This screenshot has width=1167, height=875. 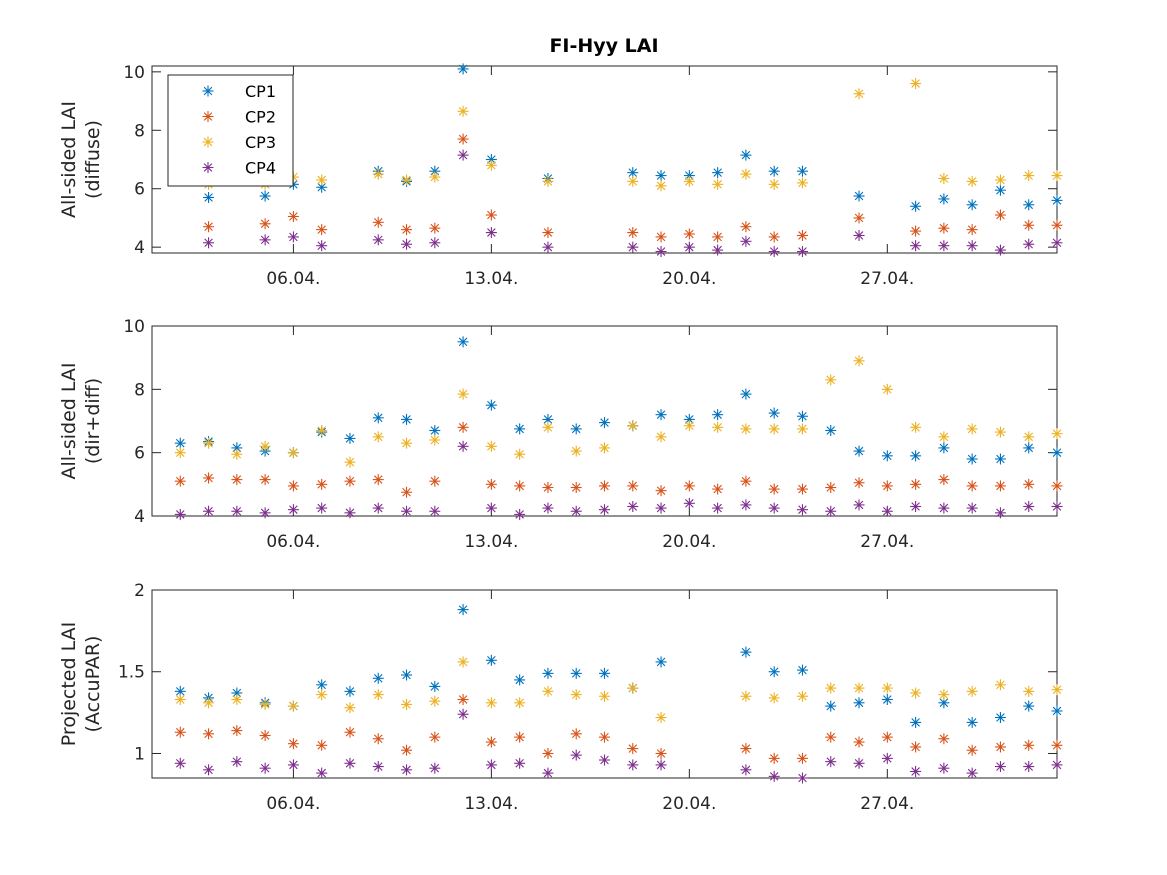 What do you see at coordinates (633, 135) in the screenshot?
I see `series-cp3` at bounding box center [633, 135].